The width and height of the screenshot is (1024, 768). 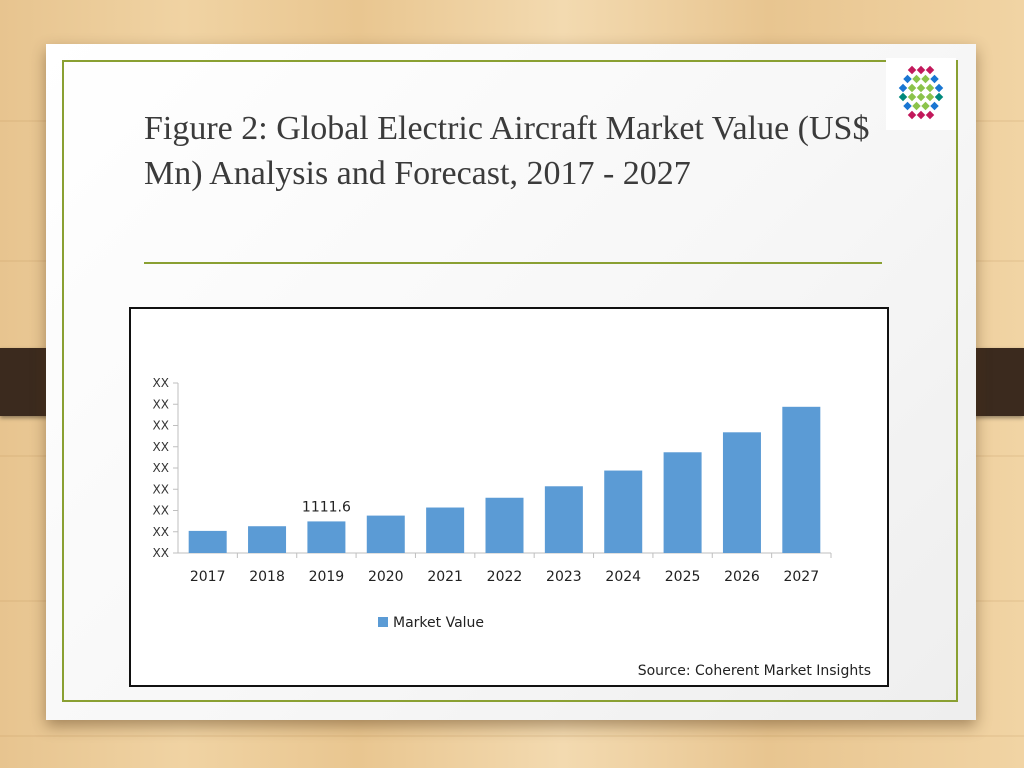 I want to click on bar-2022, so click(x=504, y=525).